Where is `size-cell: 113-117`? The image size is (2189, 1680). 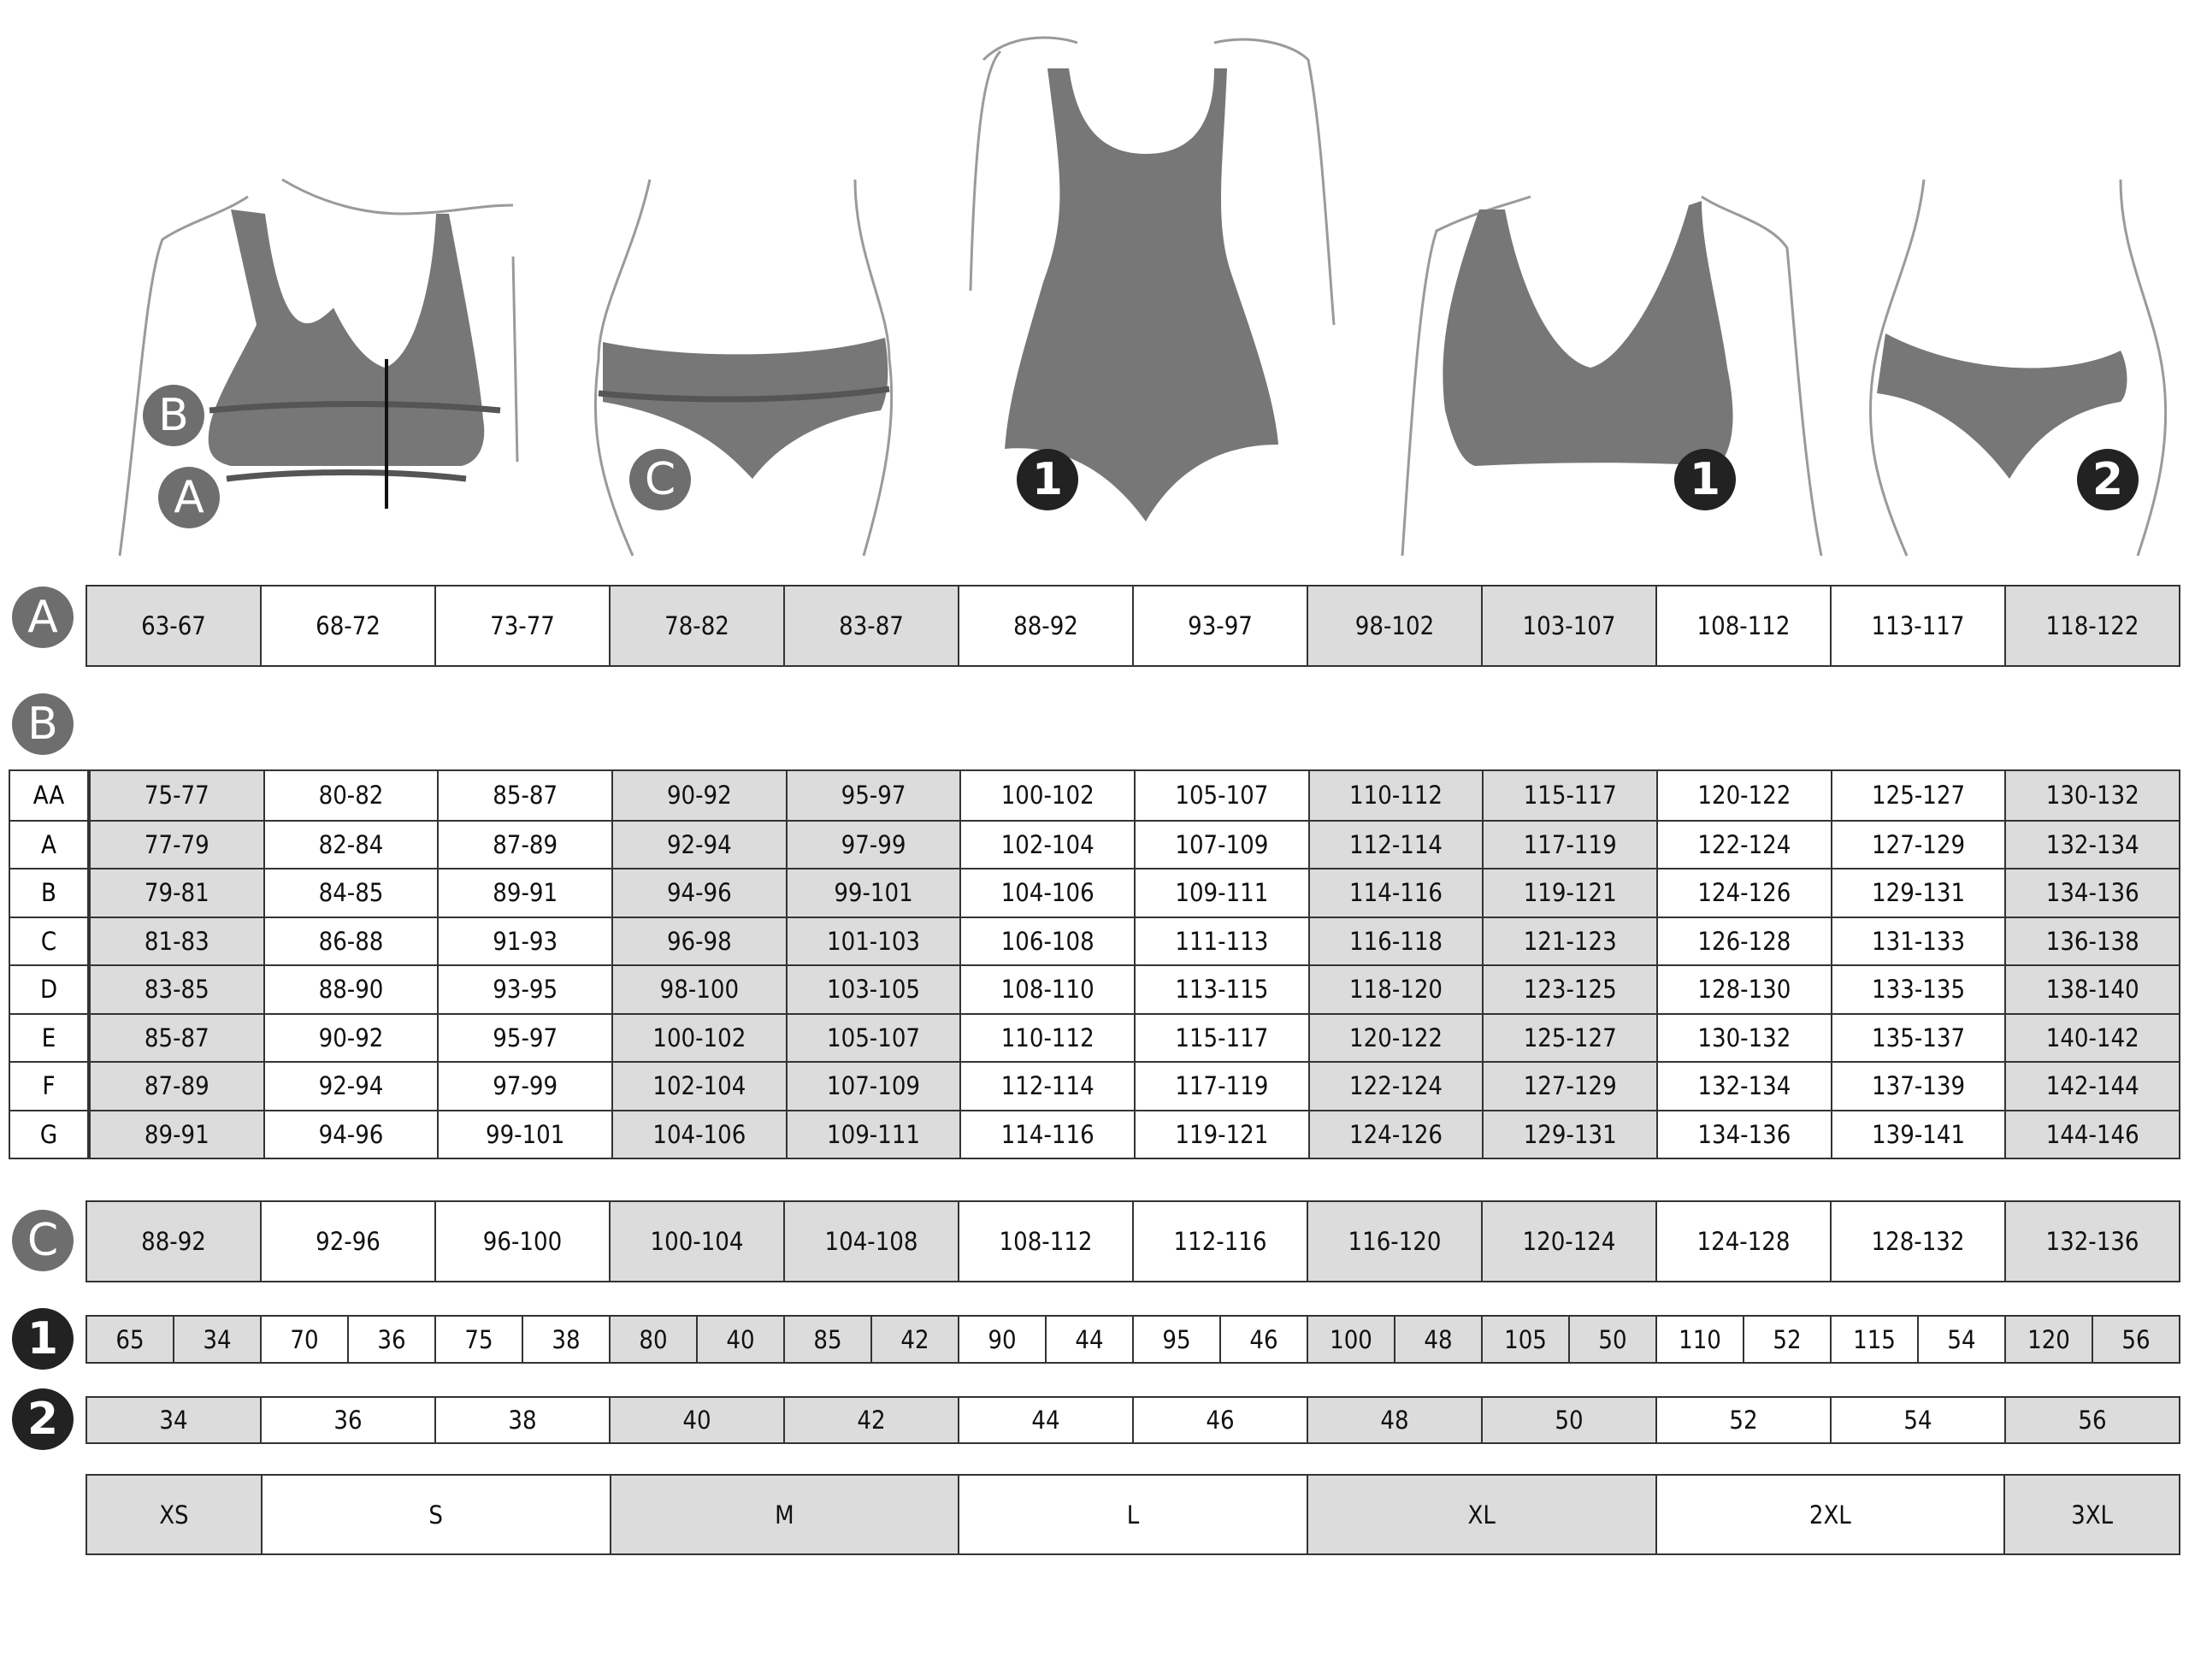
size-cell: 113-117 is located at coordinates (1917, 626).